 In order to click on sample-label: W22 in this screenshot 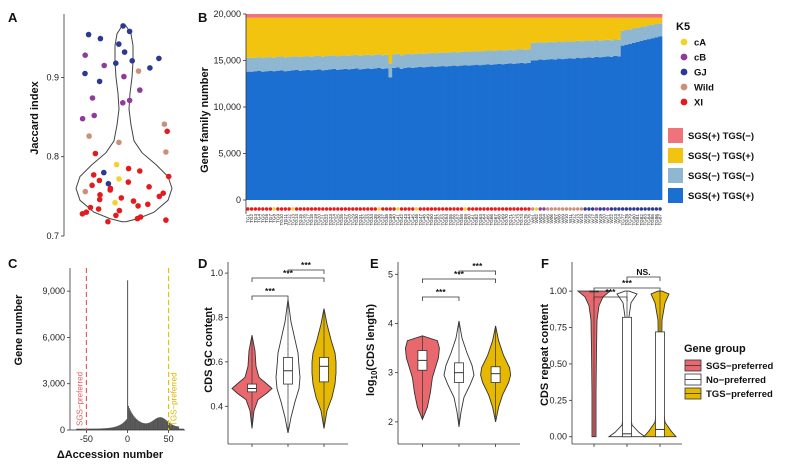, I will do `click(611, 219)`.